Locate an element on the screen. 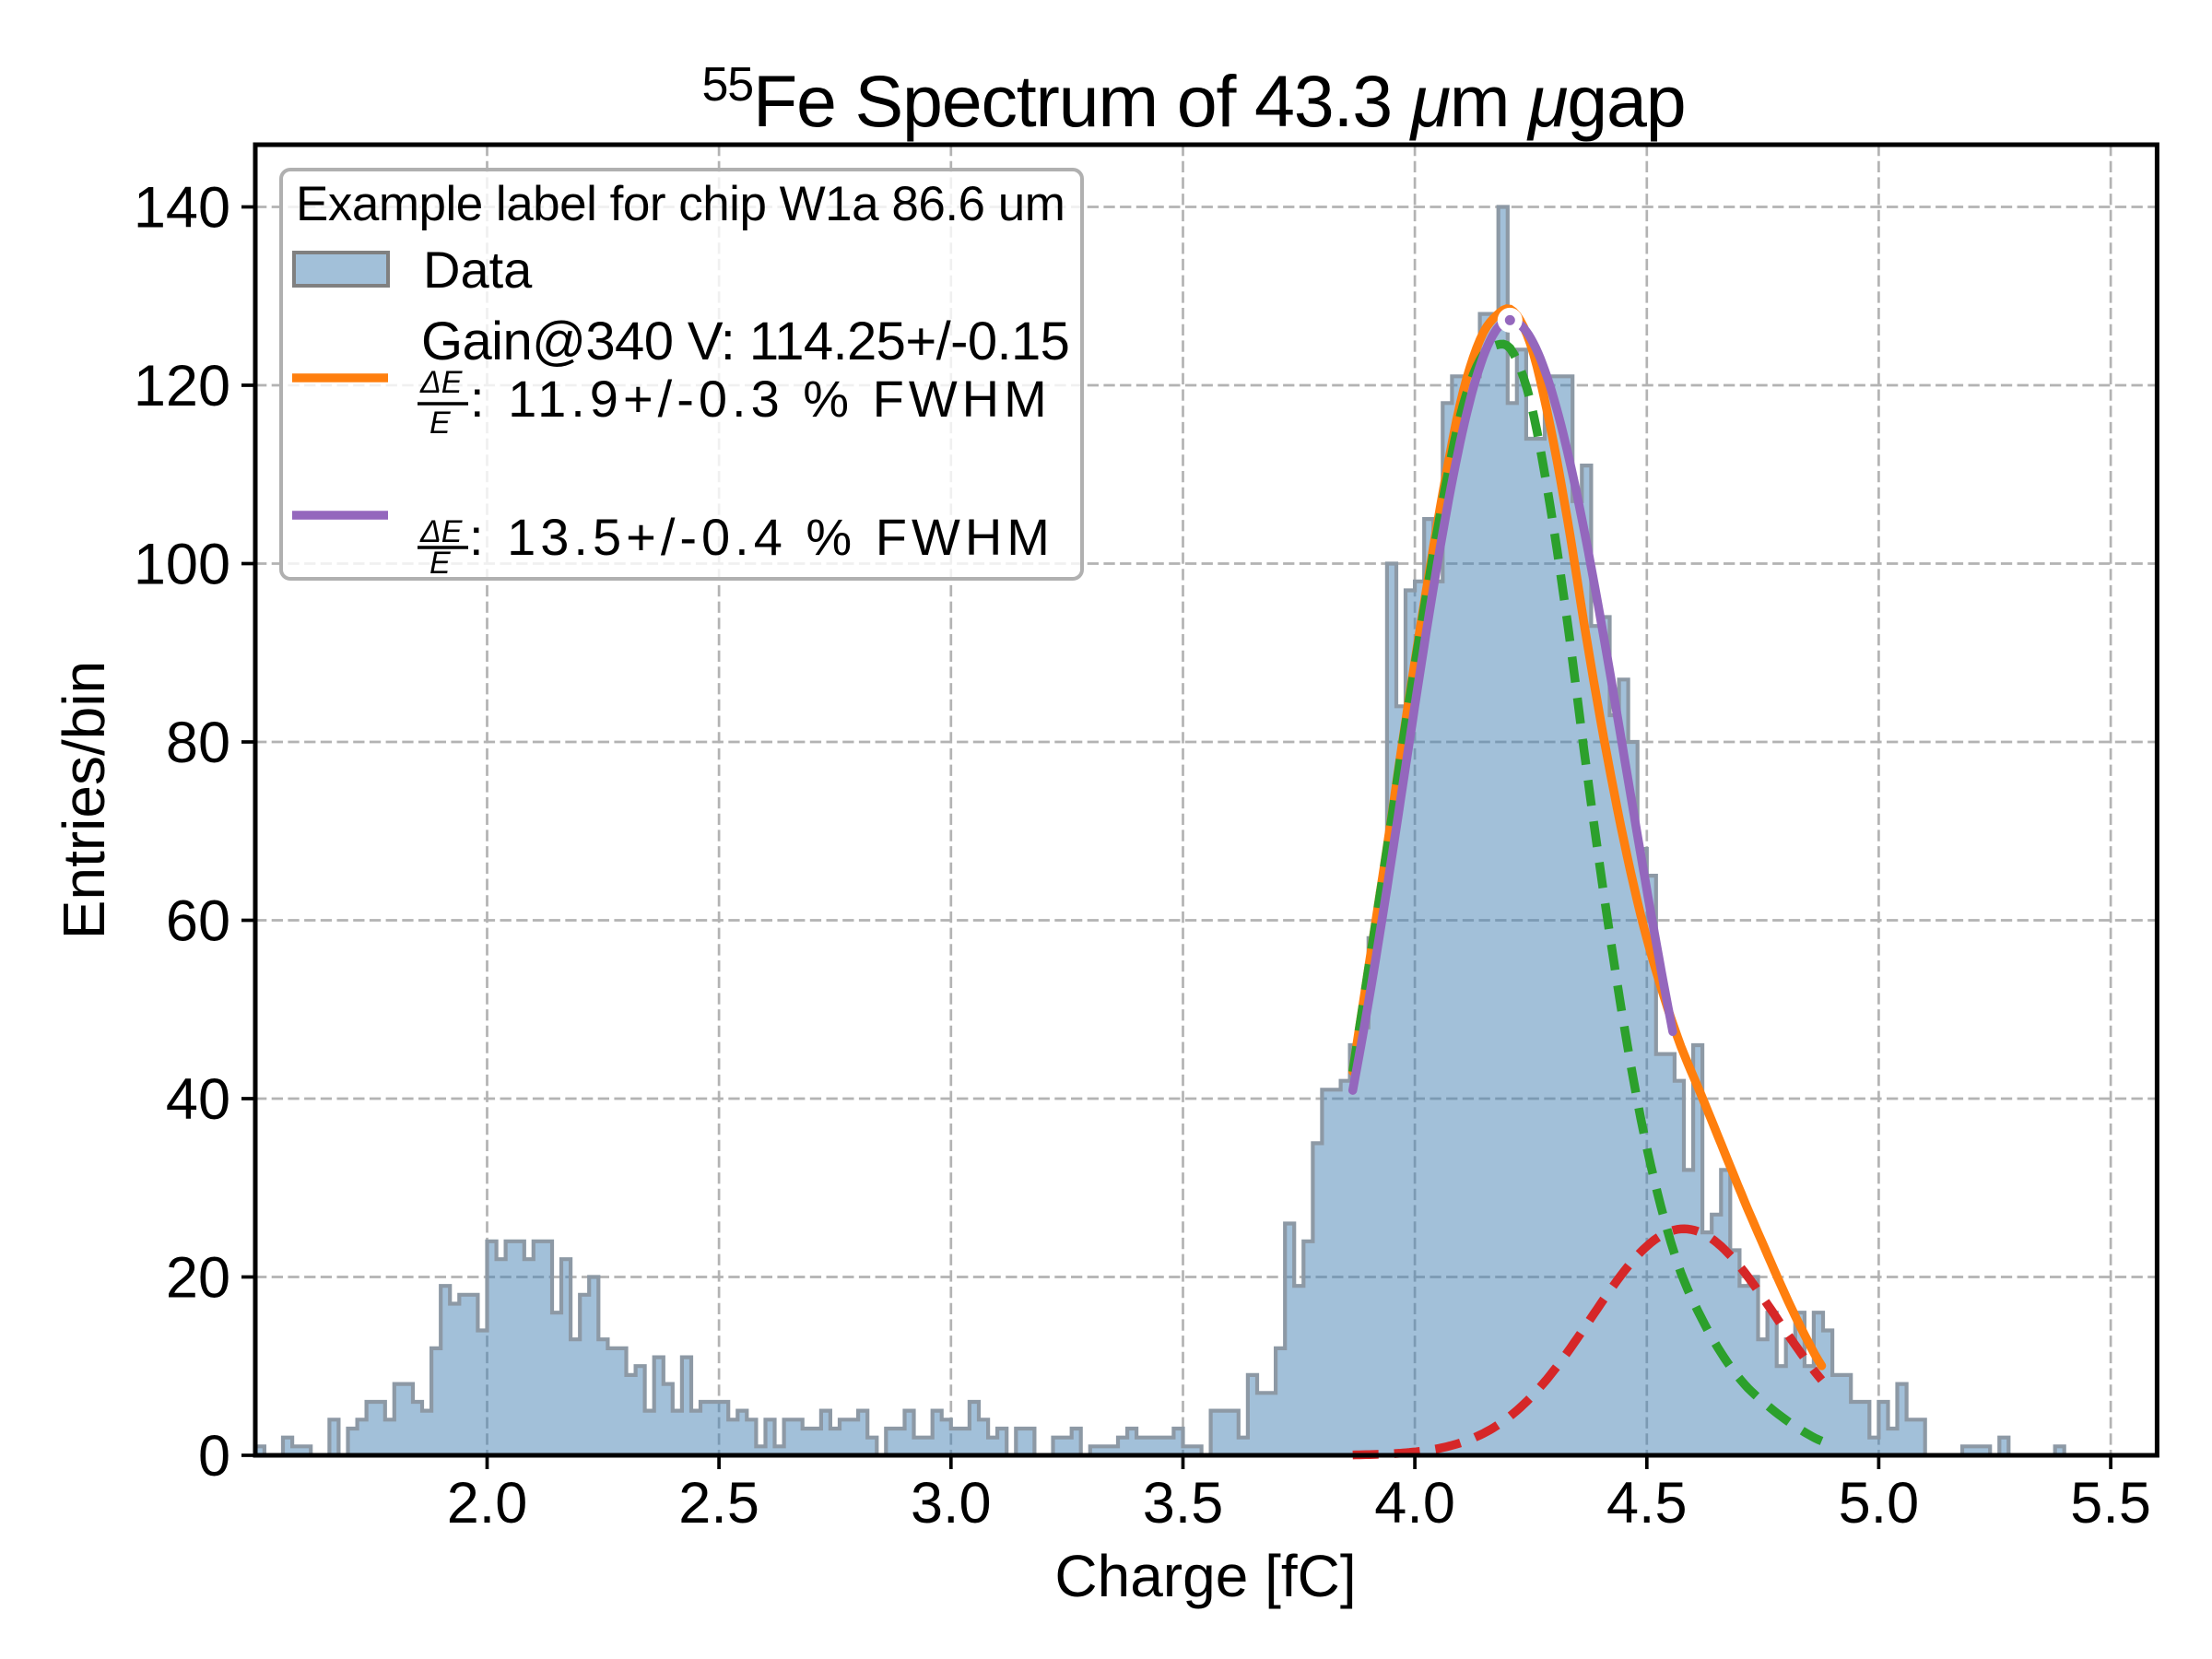 Image resolution: width=2212 pixels, height=1659 pixels. svg-text: 2.0 is located at coordinates (487, 1503).